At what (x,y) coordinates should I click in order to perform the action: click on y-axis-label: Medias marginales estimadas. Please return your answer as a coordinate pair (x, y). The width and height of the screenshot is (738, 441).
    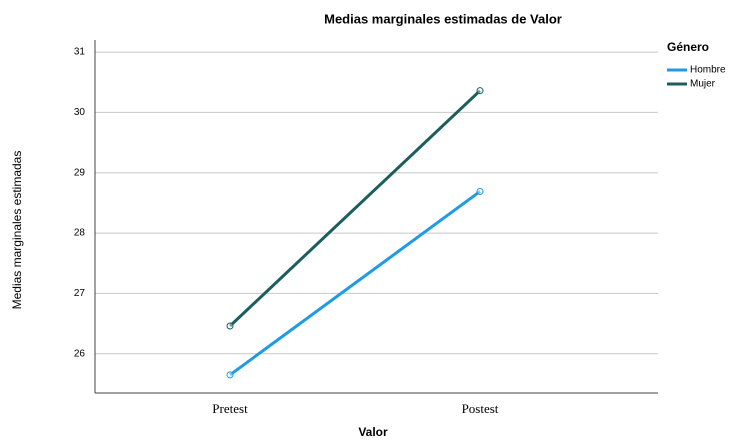
    Looking at the image, I should click on (17, 230).